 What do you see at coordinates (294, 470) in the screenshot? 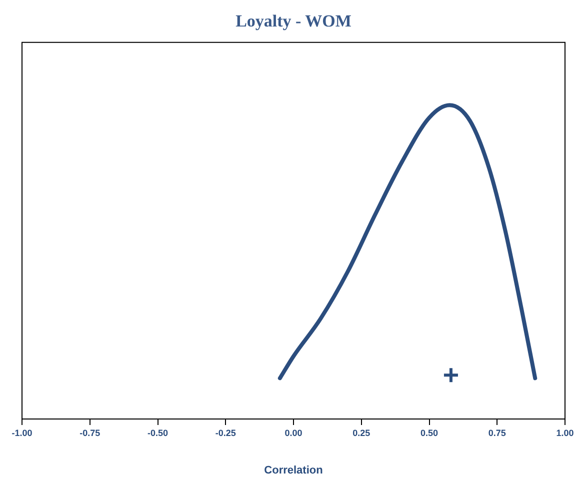
I see `x-axis-title: Correlation` at bounding box center [294, 470].